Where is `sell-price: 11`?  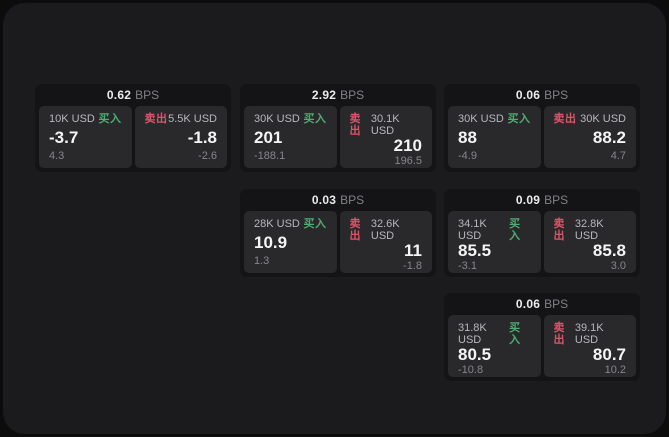 sell-price: 11 is located at coordinates (413, 250).